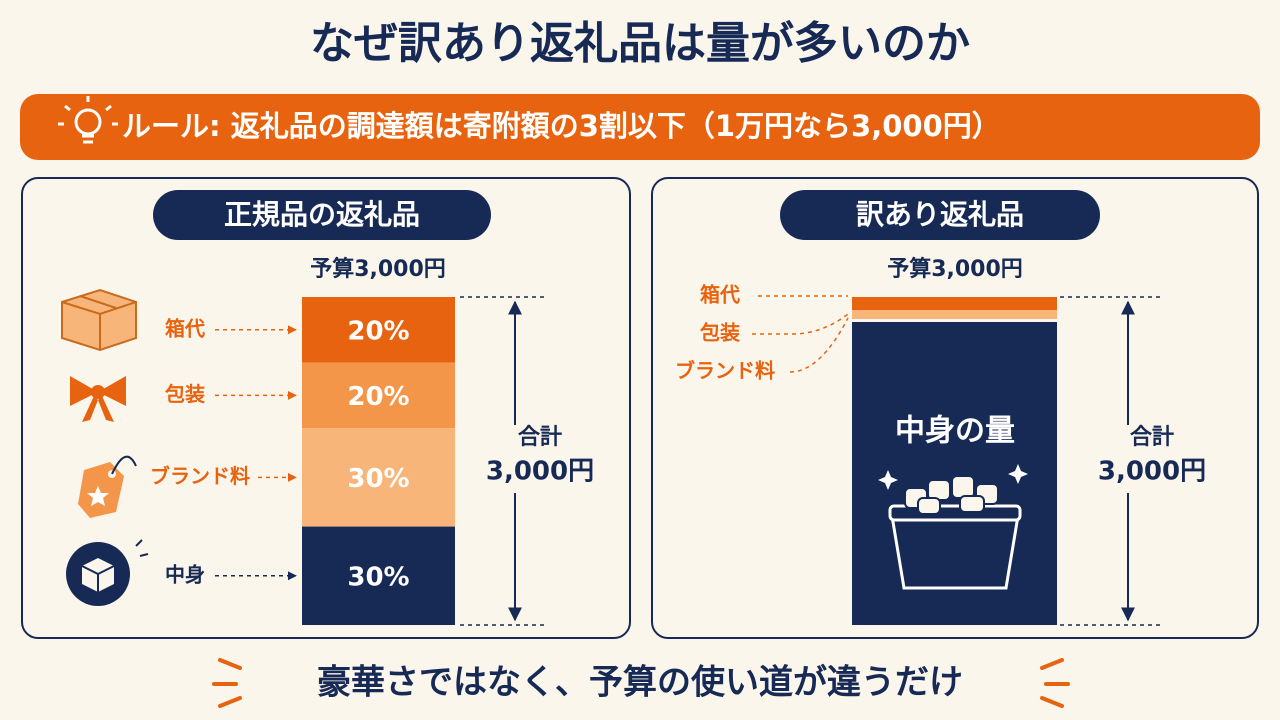  What do you see at coordinates (800, 334) in the screenshot?
I see `right-label-leaders` at bounding box center [800, 334].